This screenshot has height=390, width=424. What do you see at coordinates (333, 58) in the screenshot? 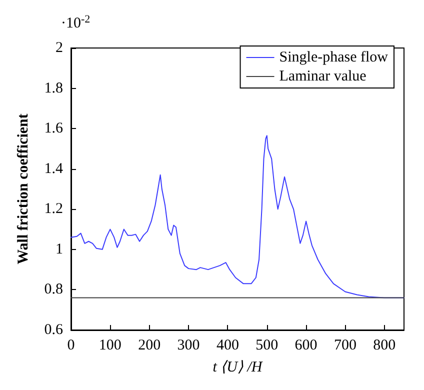
I see `legend-label: Single-phase flow` at bounding box center [333, 58].